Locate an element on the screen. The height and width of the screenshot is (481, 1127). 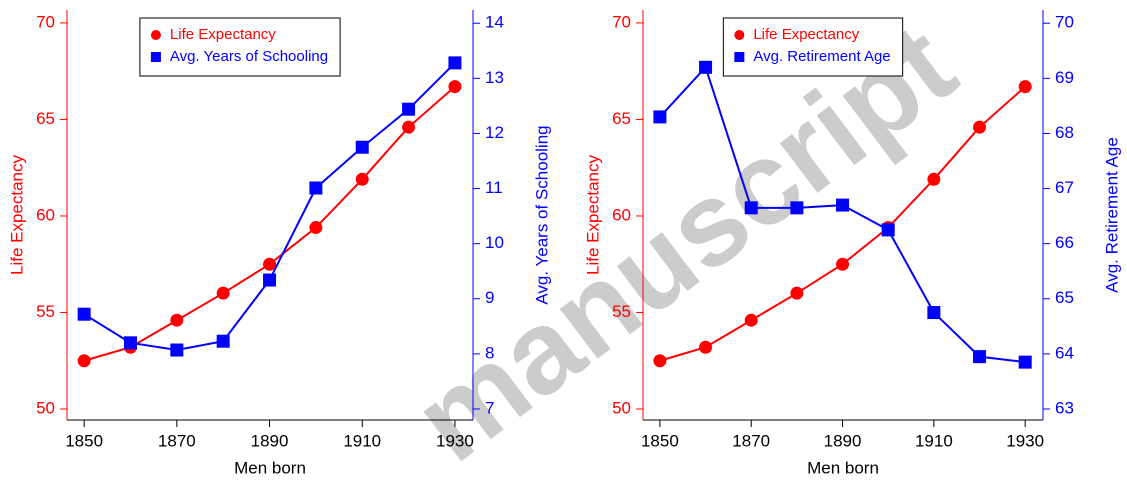
y2-axis-label: Avg. Years of Schooling is located at coordinates (541, 214).